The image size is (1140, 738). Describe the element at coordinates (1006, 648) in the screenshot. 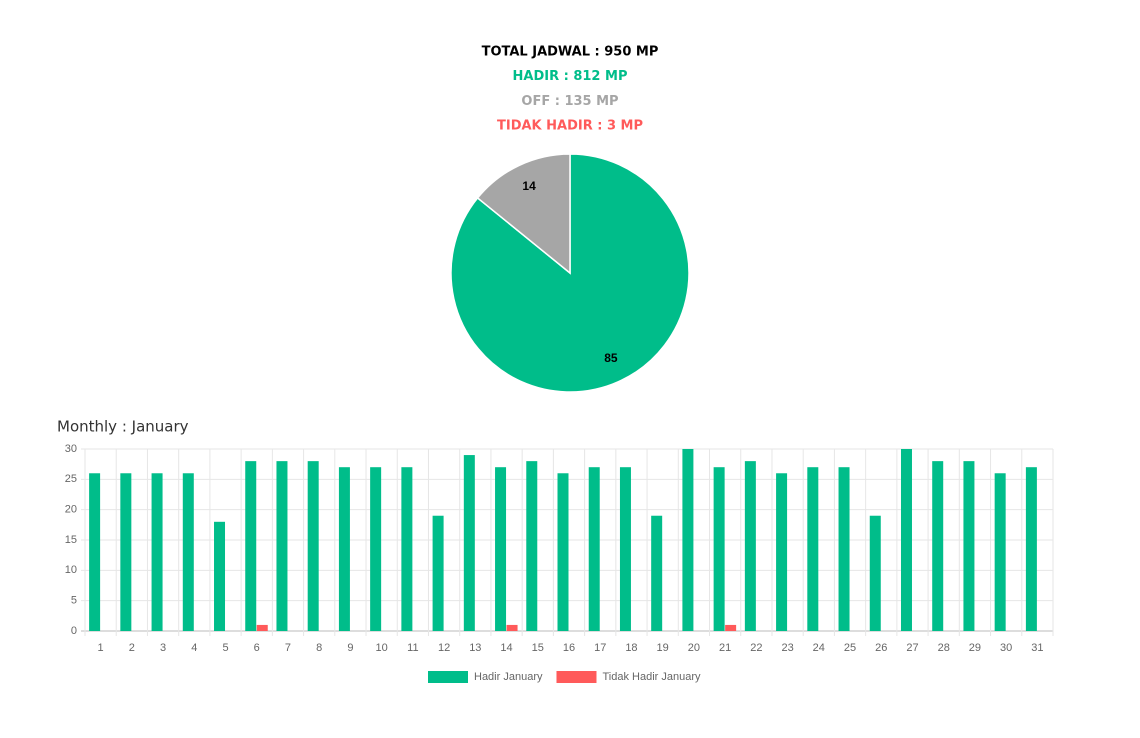

I see `x-tick-label: 30` at that location.